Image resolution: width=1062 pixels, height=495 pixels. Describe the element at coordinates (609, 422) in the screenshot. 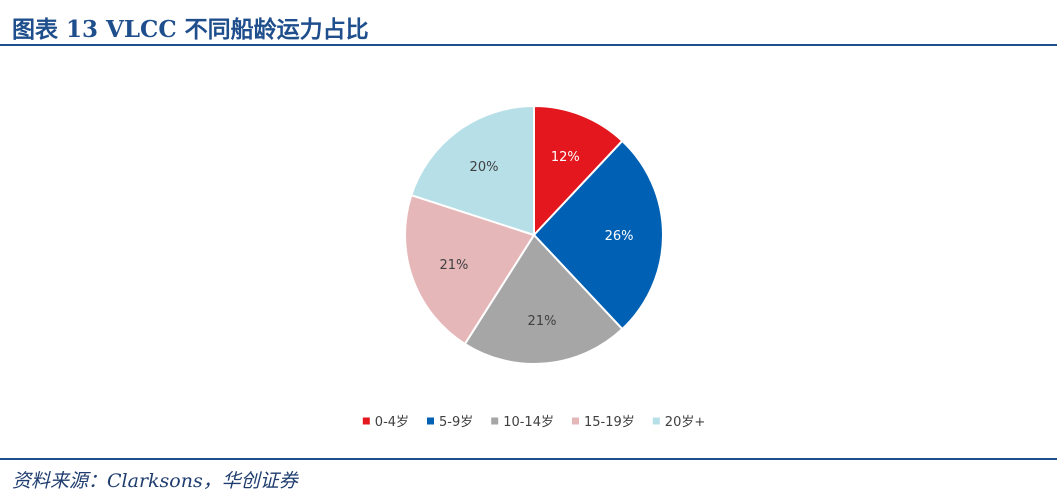

I see `legend-label-4: 15-19岁` at that location.